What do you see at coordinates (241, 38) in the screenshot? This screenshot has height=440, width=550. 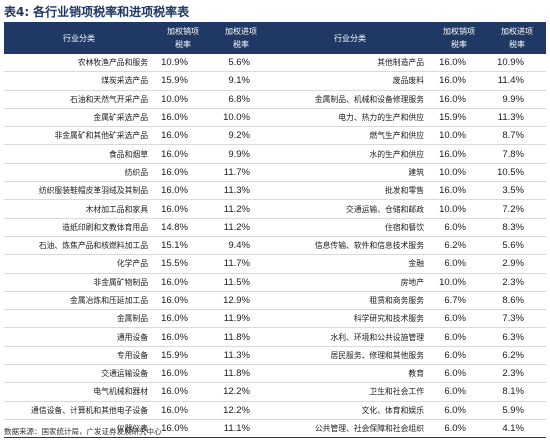 I see `header-input-tax-left: 加权进项 税率` at bounding box center [241, 38].